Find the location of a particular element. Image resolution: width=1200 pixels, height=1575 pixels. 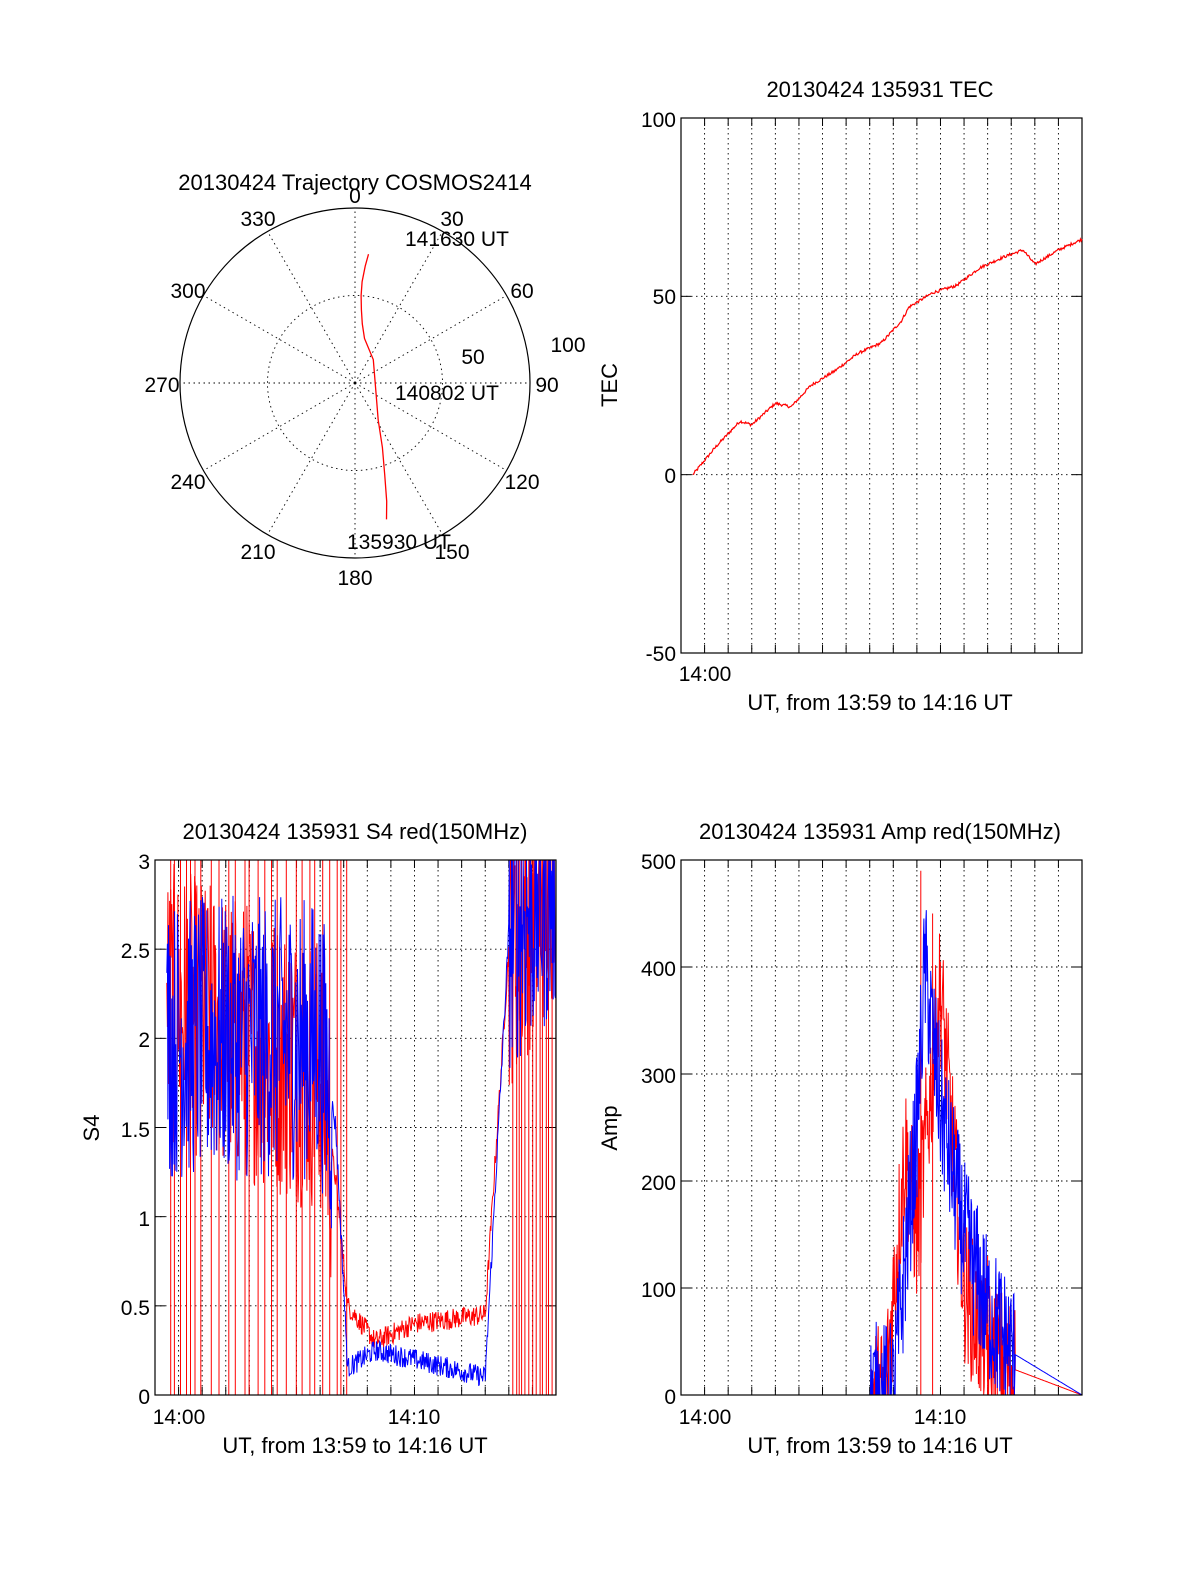

y-tick-label: 200 is located at coordinates (658, 1183).